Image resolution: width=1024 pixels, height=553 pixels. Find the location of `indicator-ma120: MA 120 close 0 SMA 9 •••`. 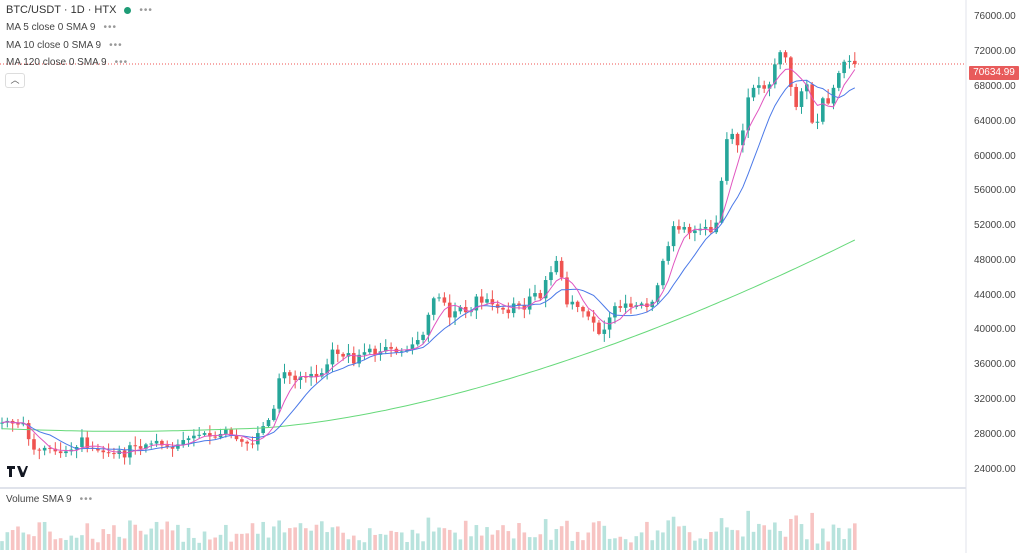

indicator-ma120: MA 120 close 0 SMA 9 ••• is located at coordinates (67, 62).